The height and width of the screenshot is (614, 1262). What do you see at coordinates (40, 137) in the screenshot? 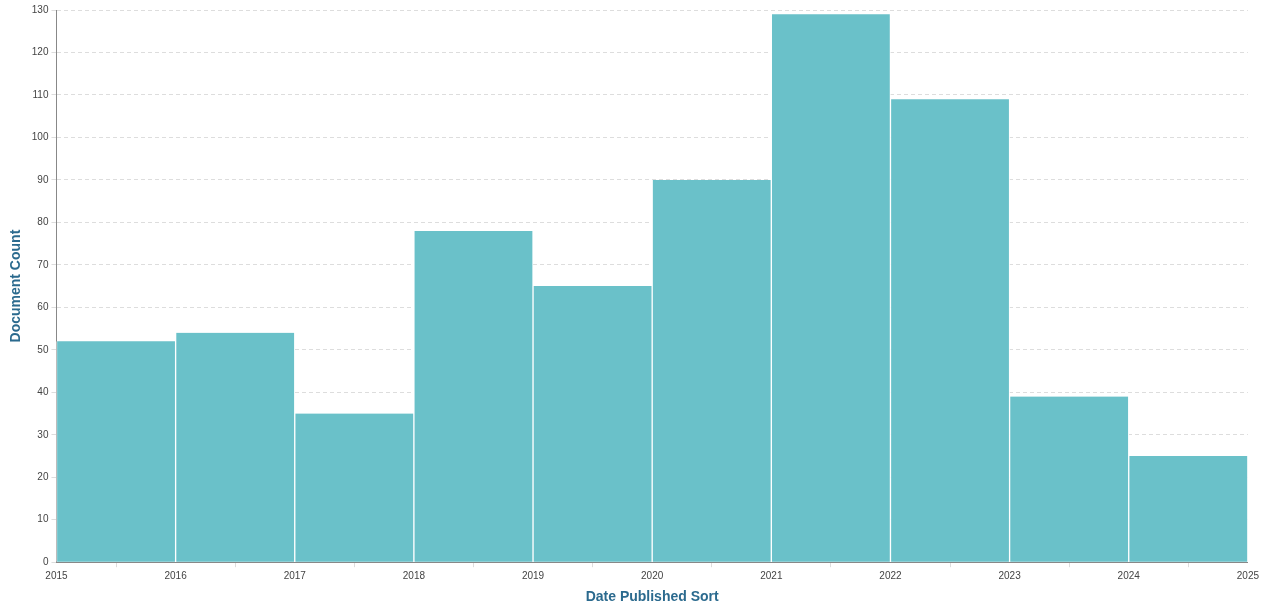
I see `y-tick-label: 100` at bounding box center [40, 137].